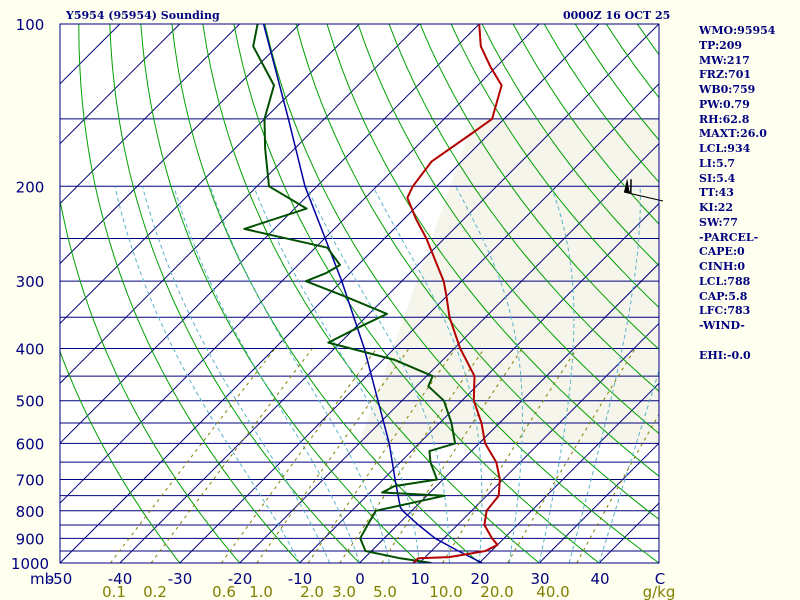 The height and width of the screenshot is (600, 800). Describe the element at coordinates (717, 163) in the screenshot. I see `stat-li: LI:5.7` at that location.